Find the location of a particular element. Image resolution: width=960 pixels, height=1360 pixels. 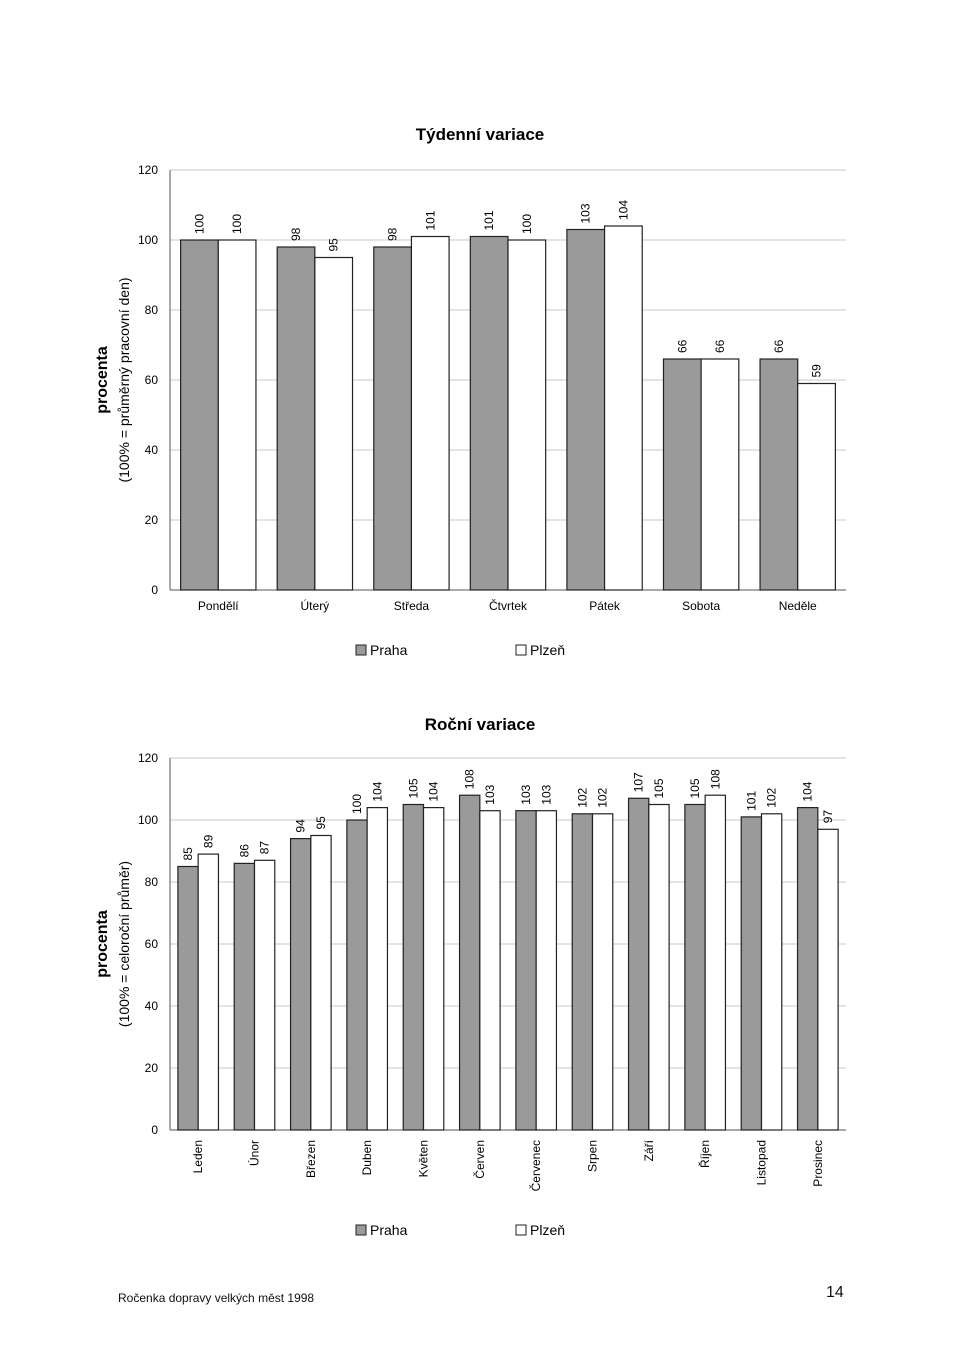

category-label: Listopad is located at coordinates (762, 1162).